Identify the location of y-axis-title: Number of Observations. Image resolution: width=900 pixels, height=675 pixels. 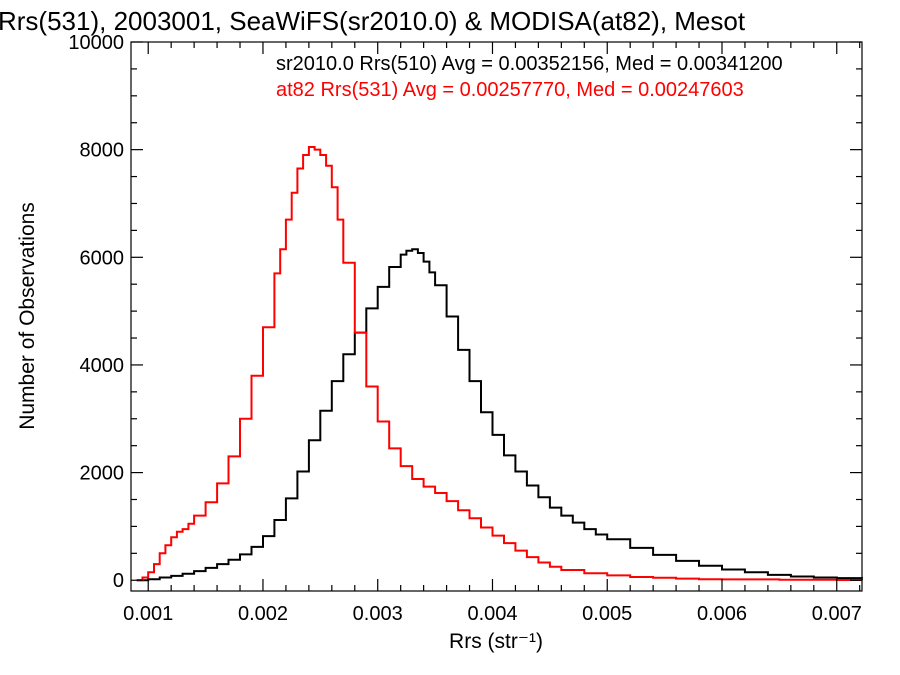
(27, 316).